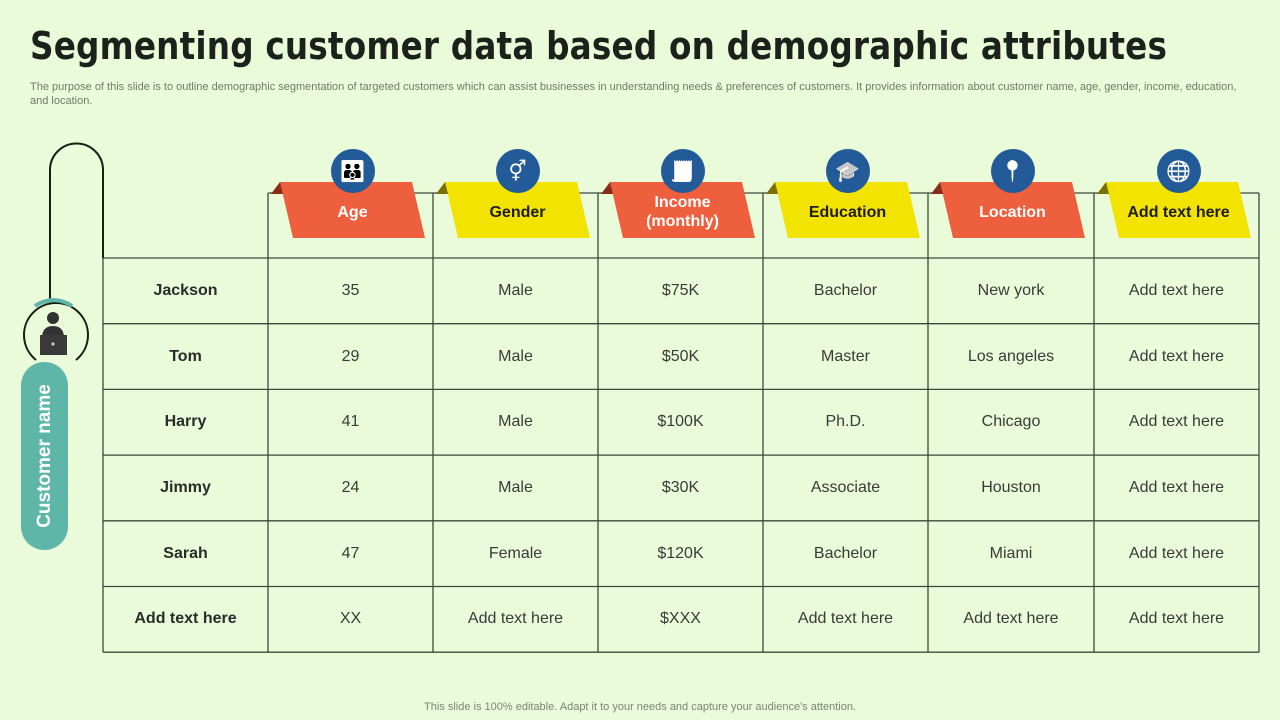 This screenshot has width=1280, height=720. Describe the element at coordinates (682, 171) in the screenshot. I see `invoice-icon: 🧾` at that location.